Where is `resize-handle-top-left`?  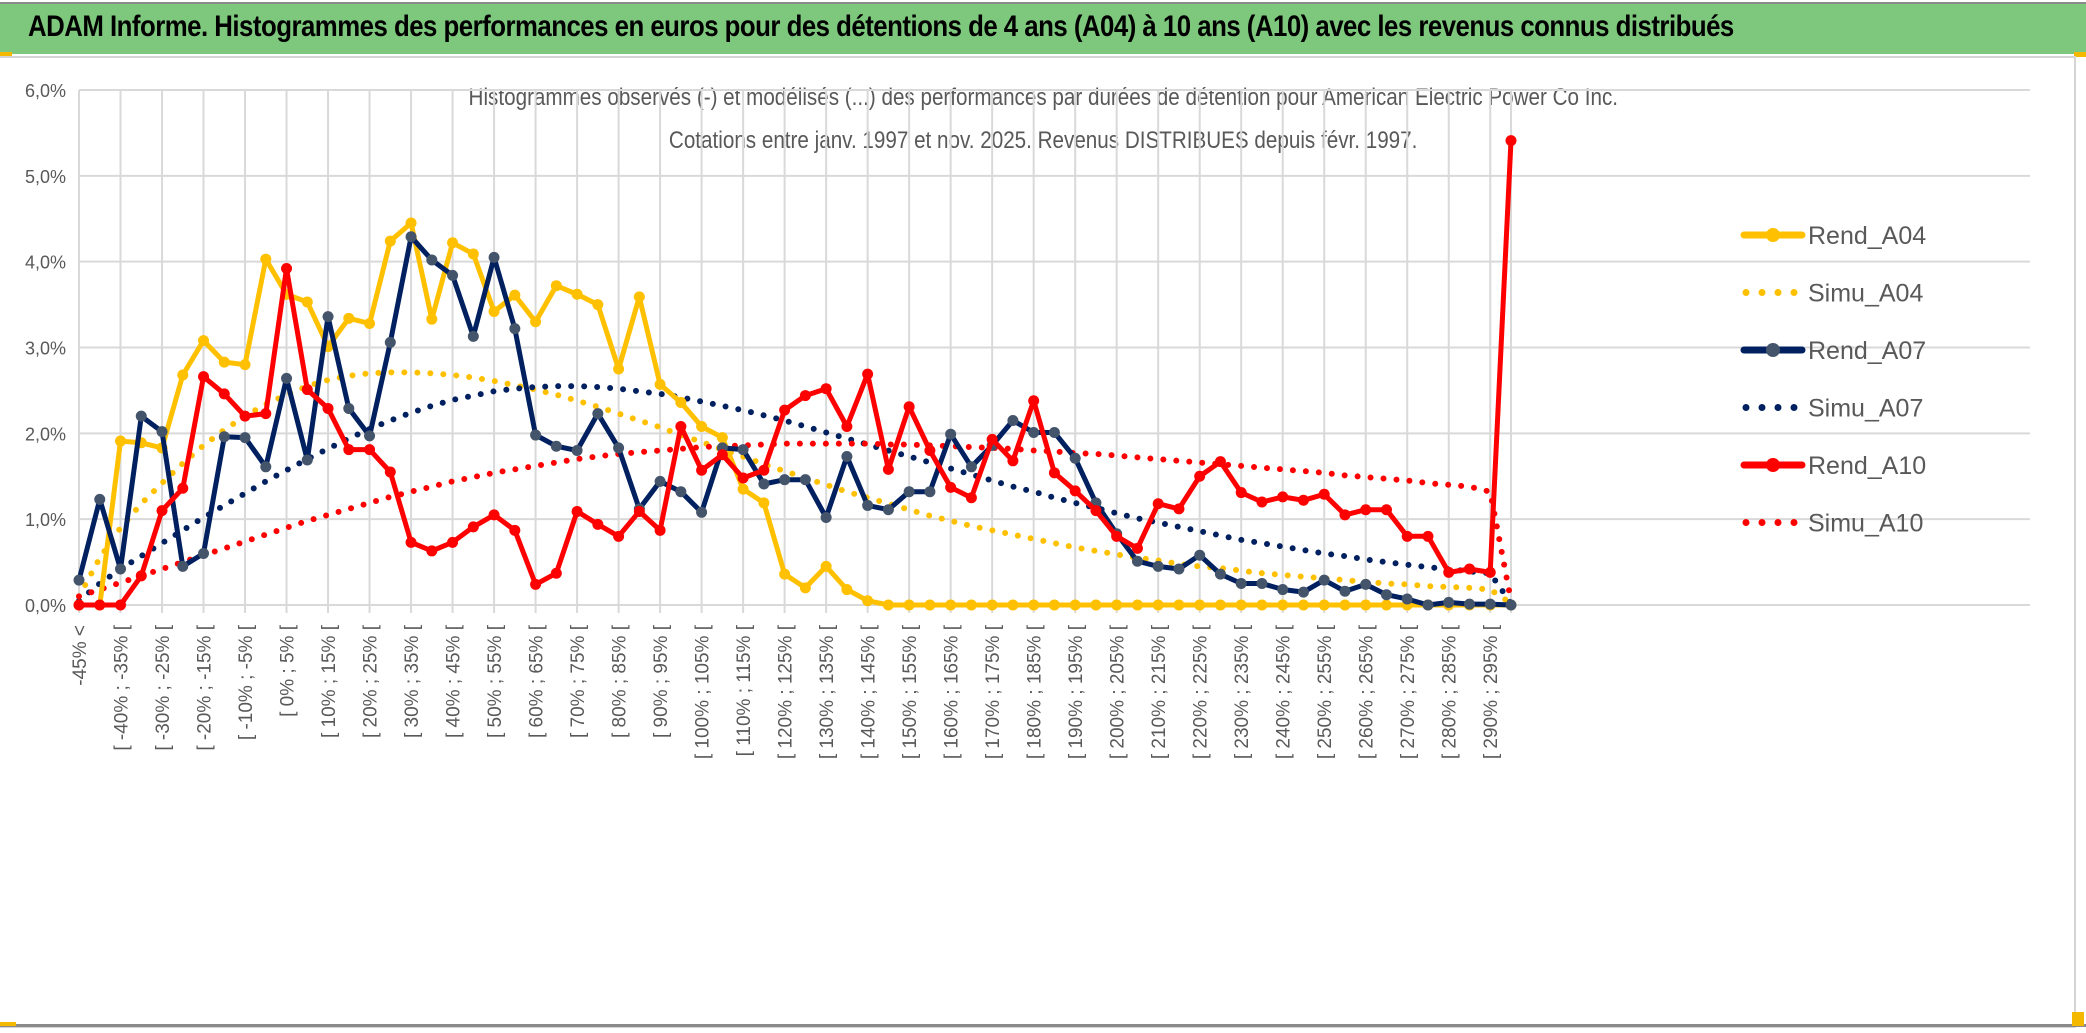
resize-handle-top-left is located at coordinates (6, 54).